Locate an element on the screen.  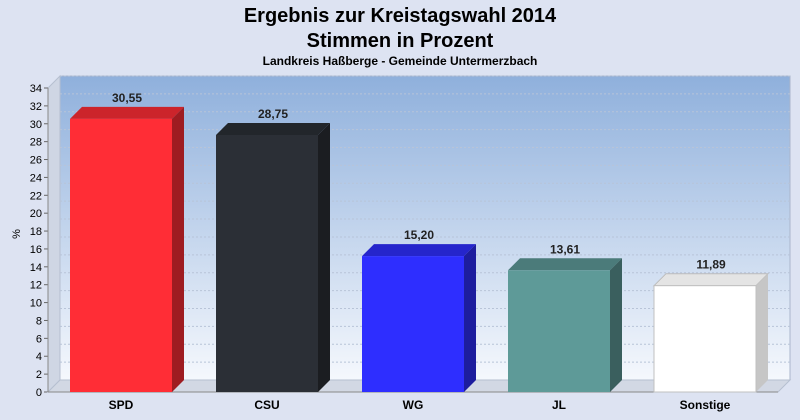
x-tick-label: Sonstige is located at coordinates (705, 405).